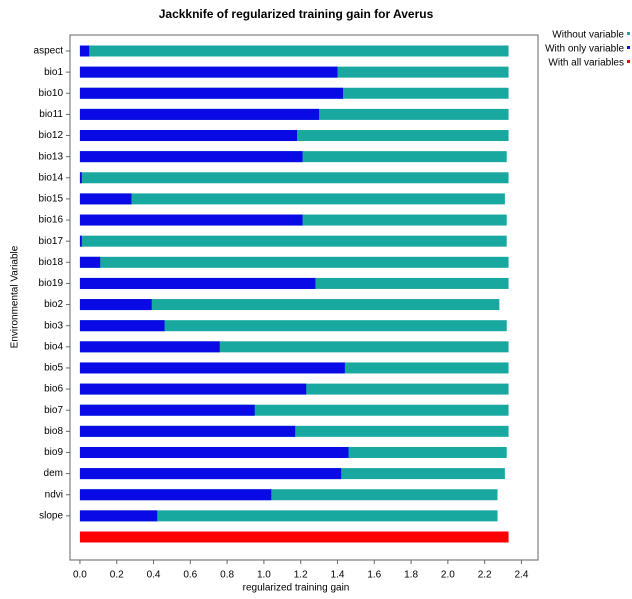  Describe the element at coordinates (53, 325) in the screenshot. I see `y-tick-label: bio3` at that location.